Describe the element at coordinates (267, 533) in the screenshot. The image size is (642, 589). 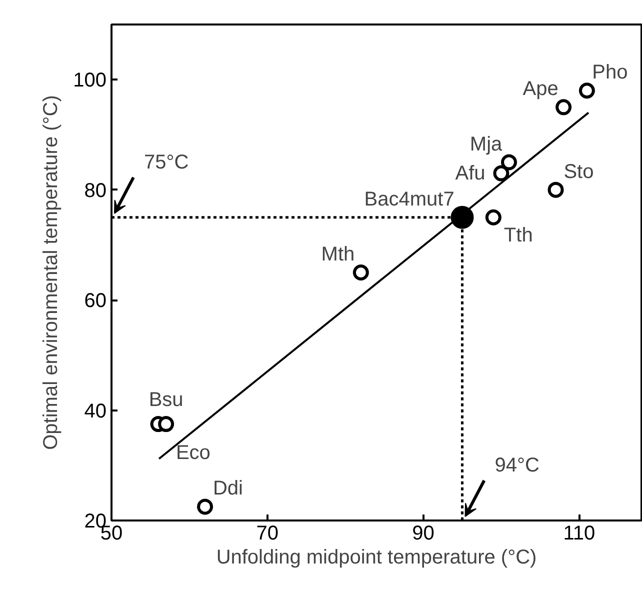
I see `x-tick-label: 70` at that location.